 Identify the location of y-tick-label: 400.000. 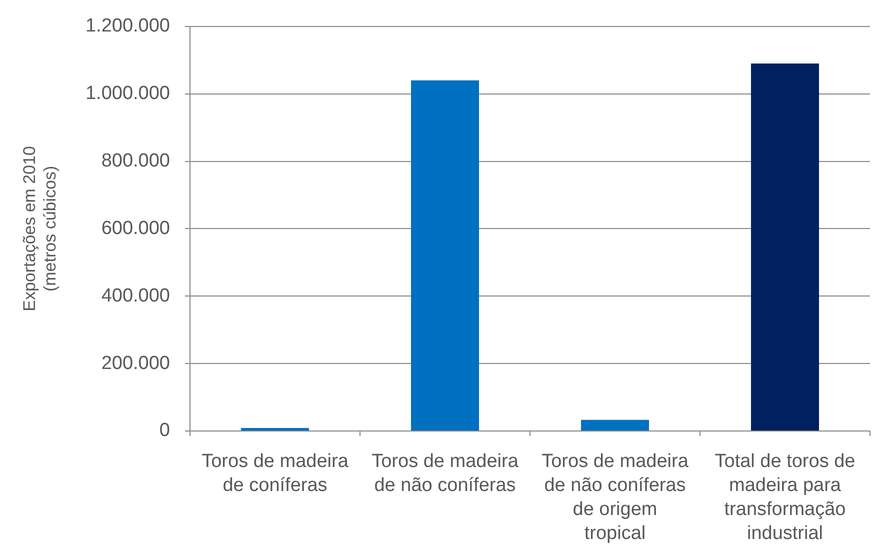
(135, 295).